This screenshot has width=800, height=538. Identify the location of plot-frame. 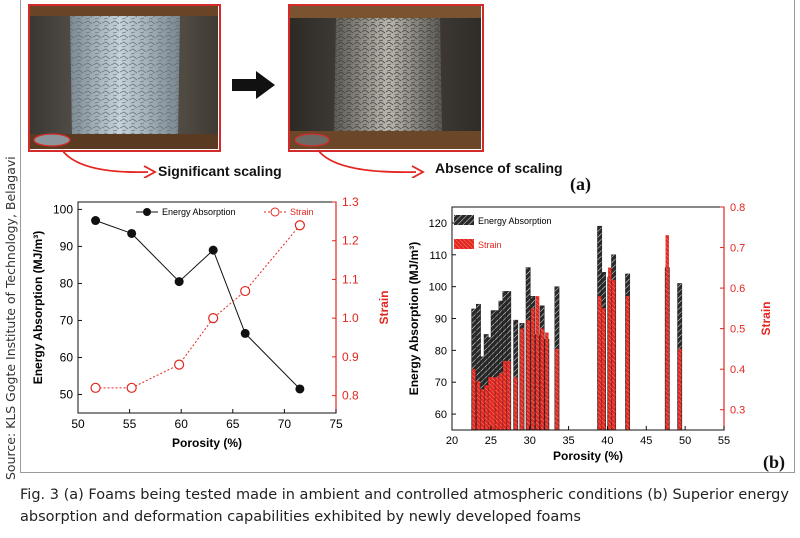
(207, 307).